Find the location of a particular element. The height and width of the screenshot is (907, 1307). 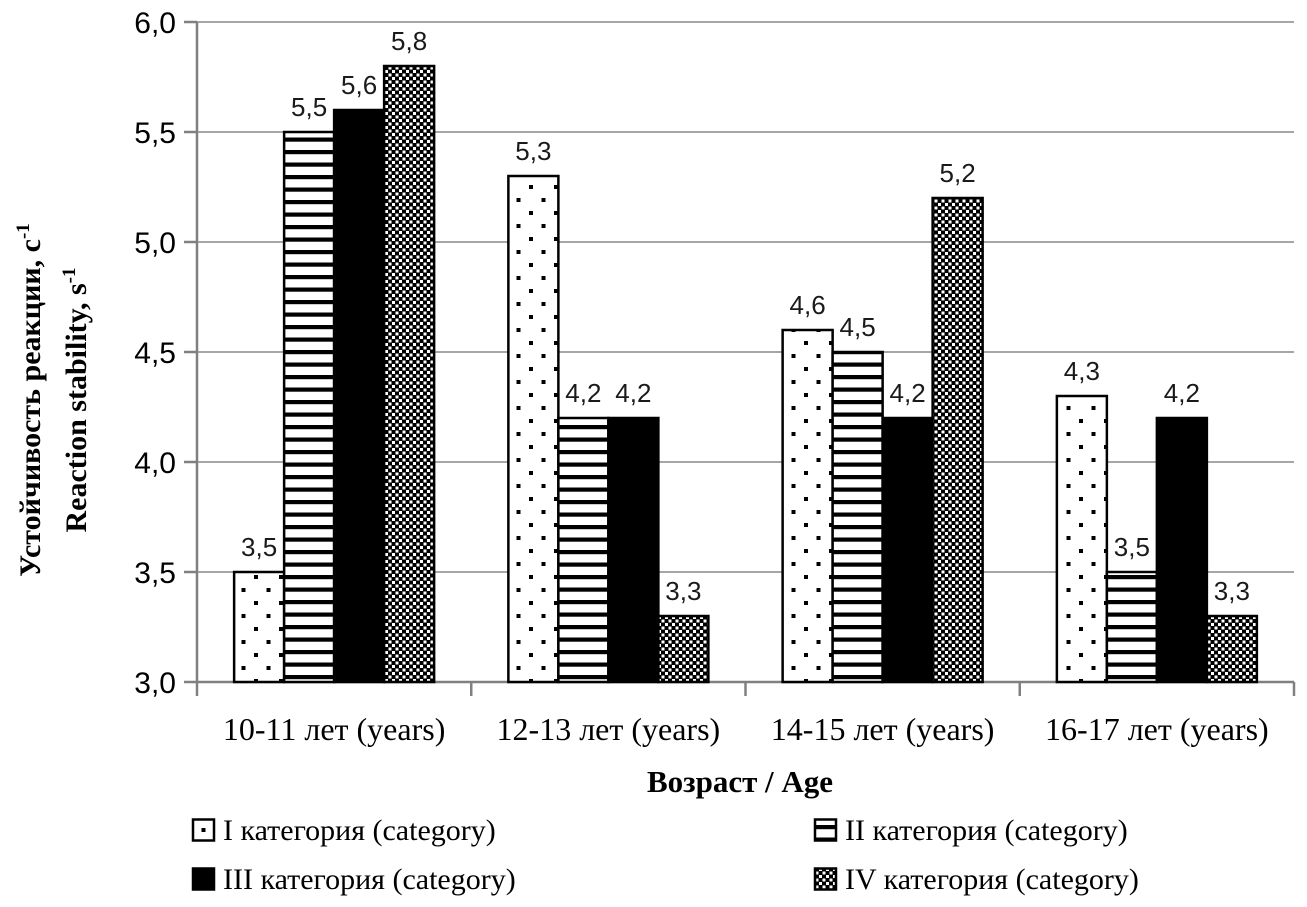

y-axis-title-ru-sup: -1 is located at coordinates (23, 231).